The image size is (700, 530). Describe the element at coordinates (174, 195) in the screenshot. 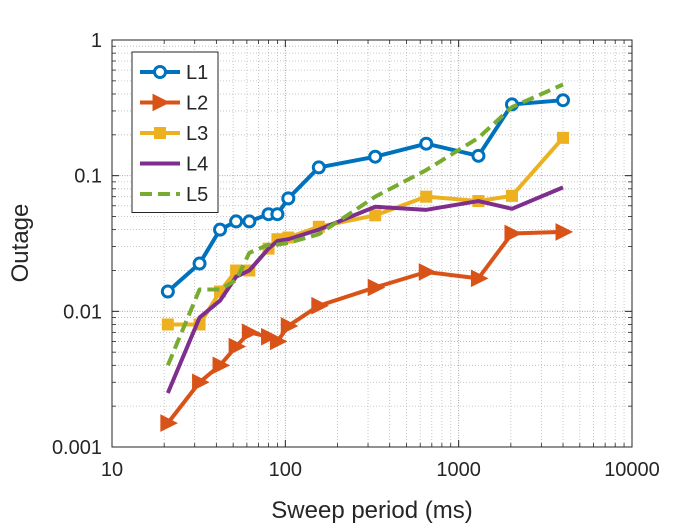

I see `legend-entry-l5: L5` at that location.